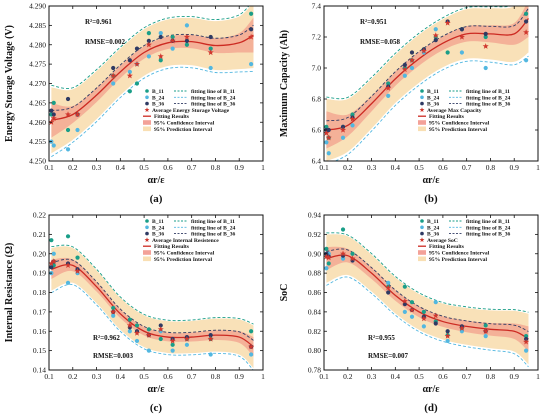 This screenshot has height=417, width=550. What do you see at coordinates (37, 25) in the screenshot?
I see `y-tick-label: 4.285` at bounding box center [37, 25].